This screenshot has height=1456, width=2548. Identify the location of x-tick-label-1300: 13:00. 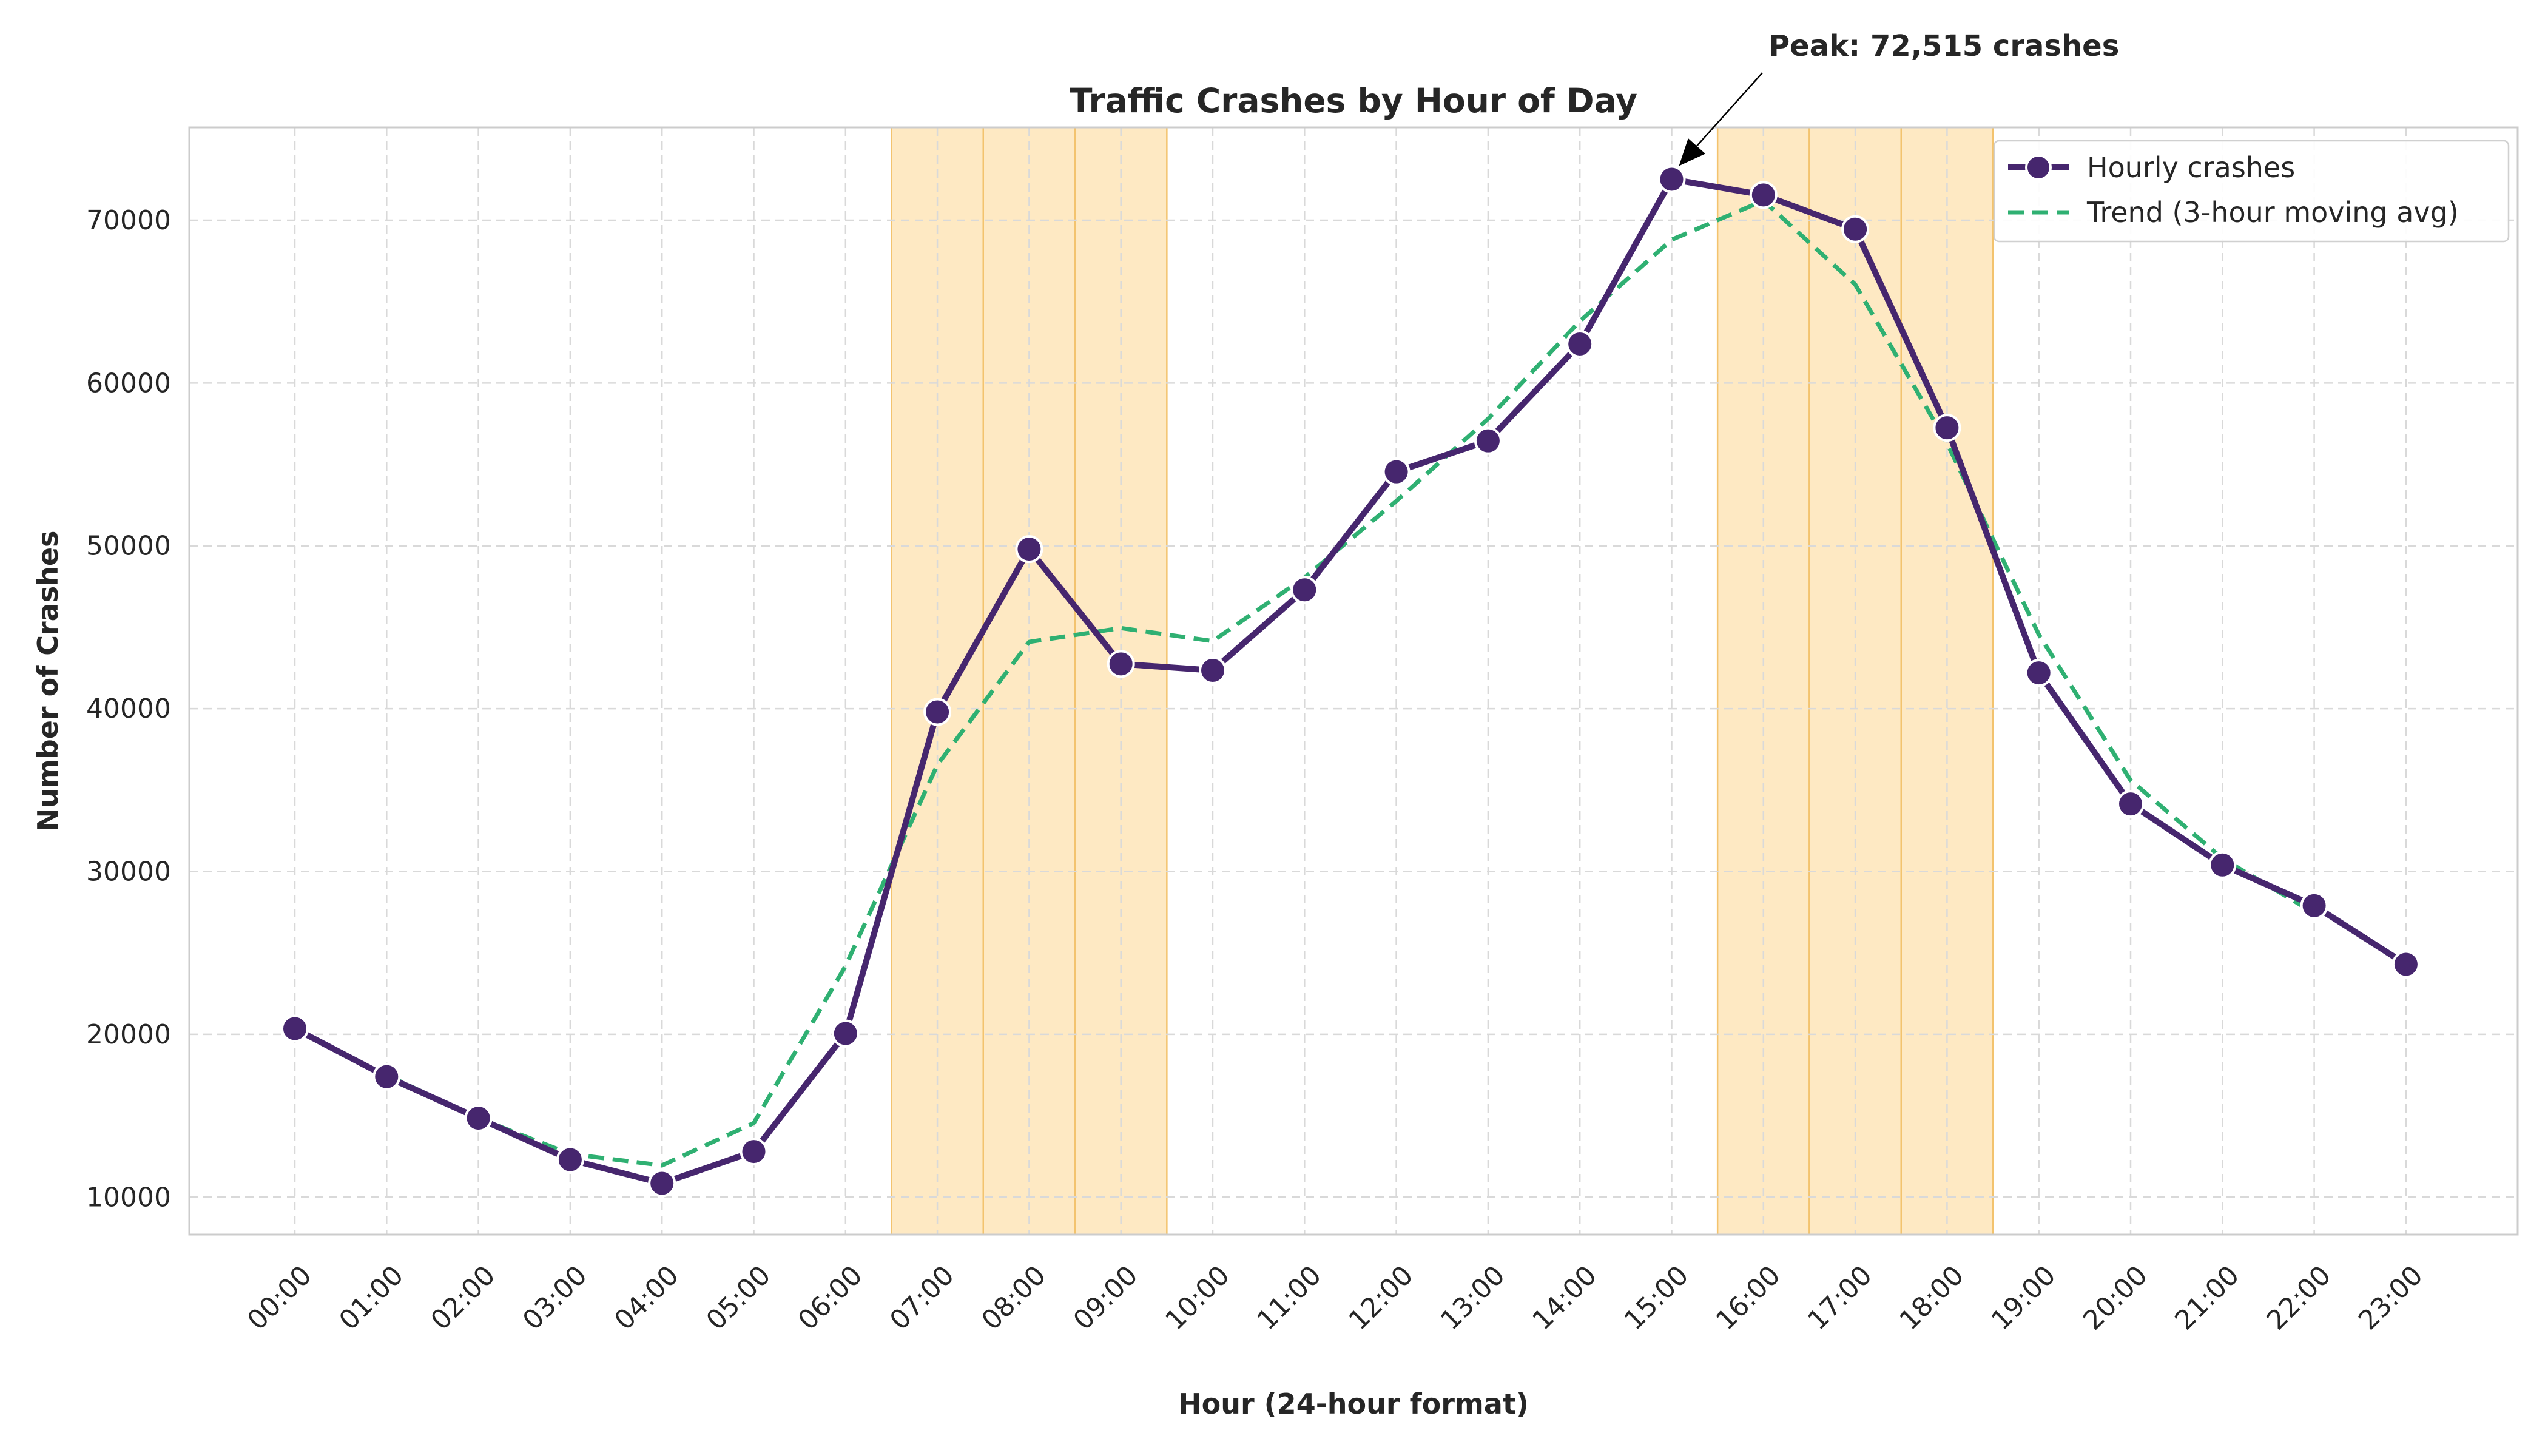
(1473, 1298).